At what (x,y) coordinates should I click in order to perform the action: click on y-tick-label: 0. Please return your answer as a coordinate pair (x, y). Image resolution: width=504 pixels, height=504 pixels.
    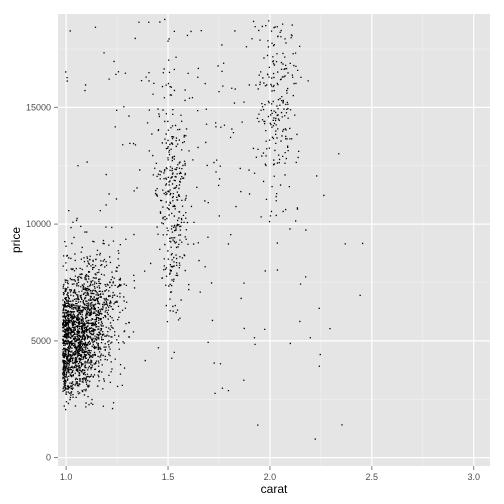
    Looking at the image, I should click on (48, 458).